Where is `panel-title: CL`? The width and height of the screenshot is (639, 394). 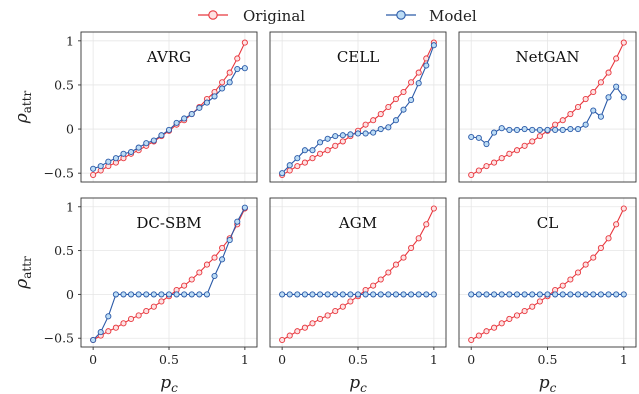
panel-title: CL is located at coordinates (547, 223).